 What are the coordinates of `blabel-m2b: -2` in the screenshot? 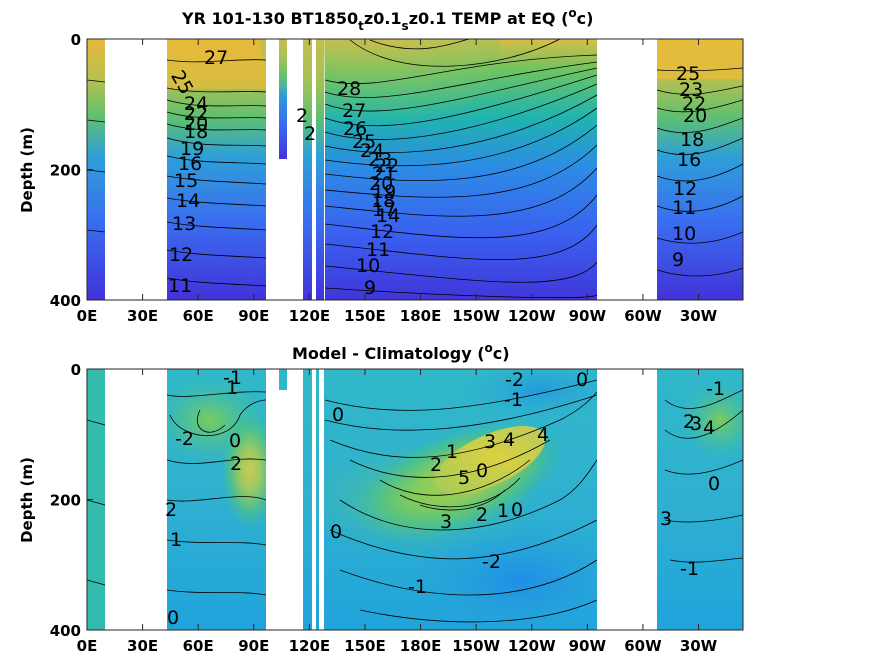 It's located at (491, 562).